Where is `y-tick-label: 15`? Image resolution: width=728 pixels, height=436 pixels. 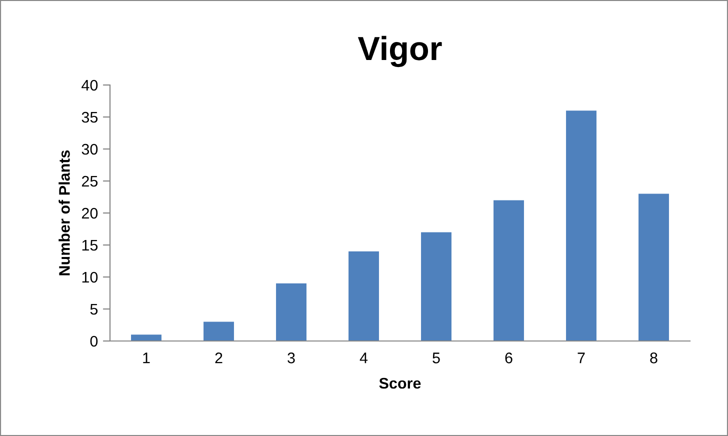
y-tick-label: 15 is located at coordinates (90, 245).